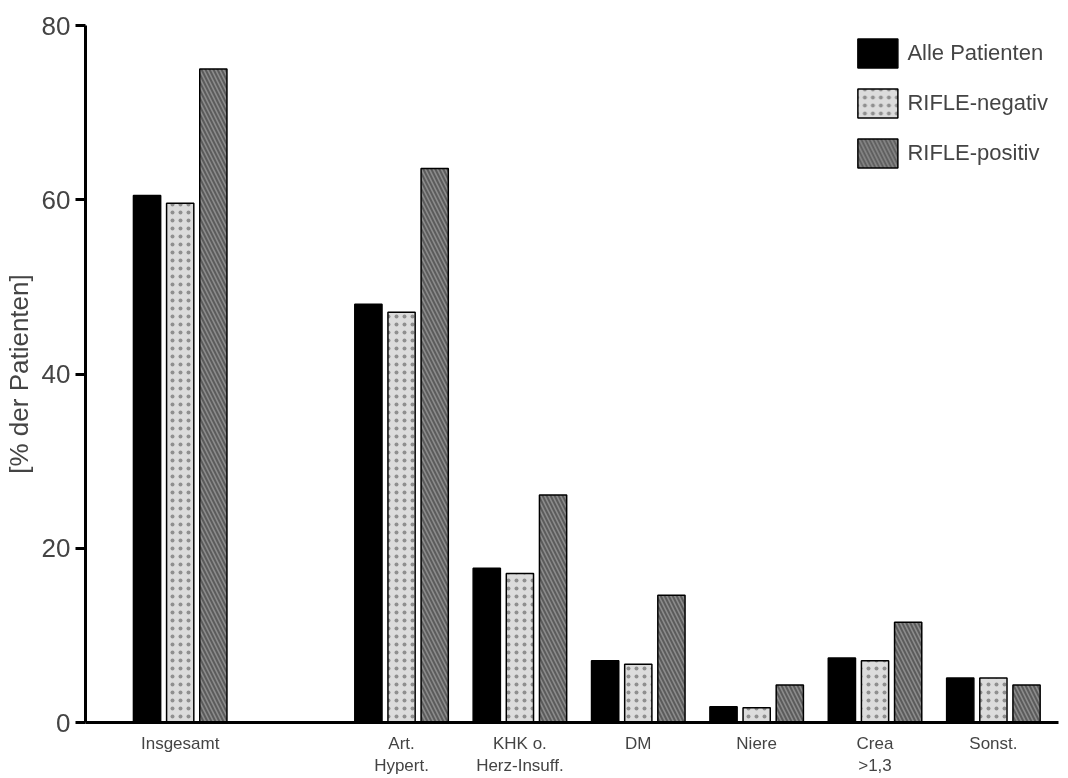  I want to click on legend-label: RIFLE-positiv, so click(973, 153).